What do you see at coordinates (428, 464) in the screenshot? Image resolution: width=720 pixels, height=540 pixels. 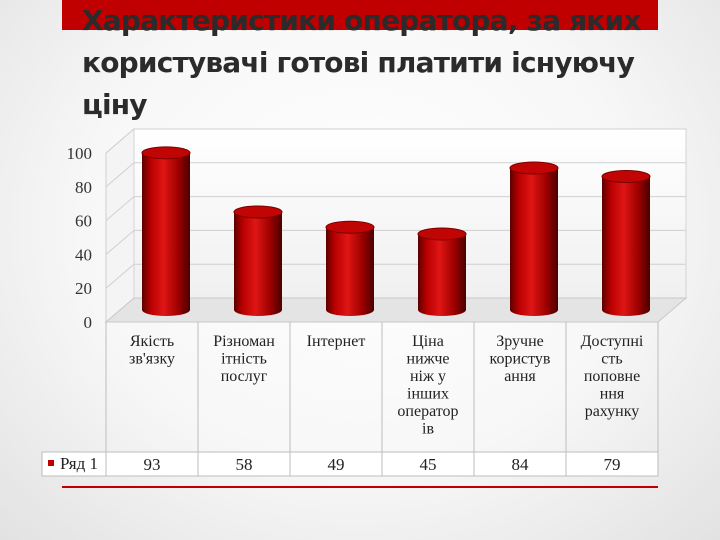 I see `data-value-label: 45` at bounding box center [428, 464].